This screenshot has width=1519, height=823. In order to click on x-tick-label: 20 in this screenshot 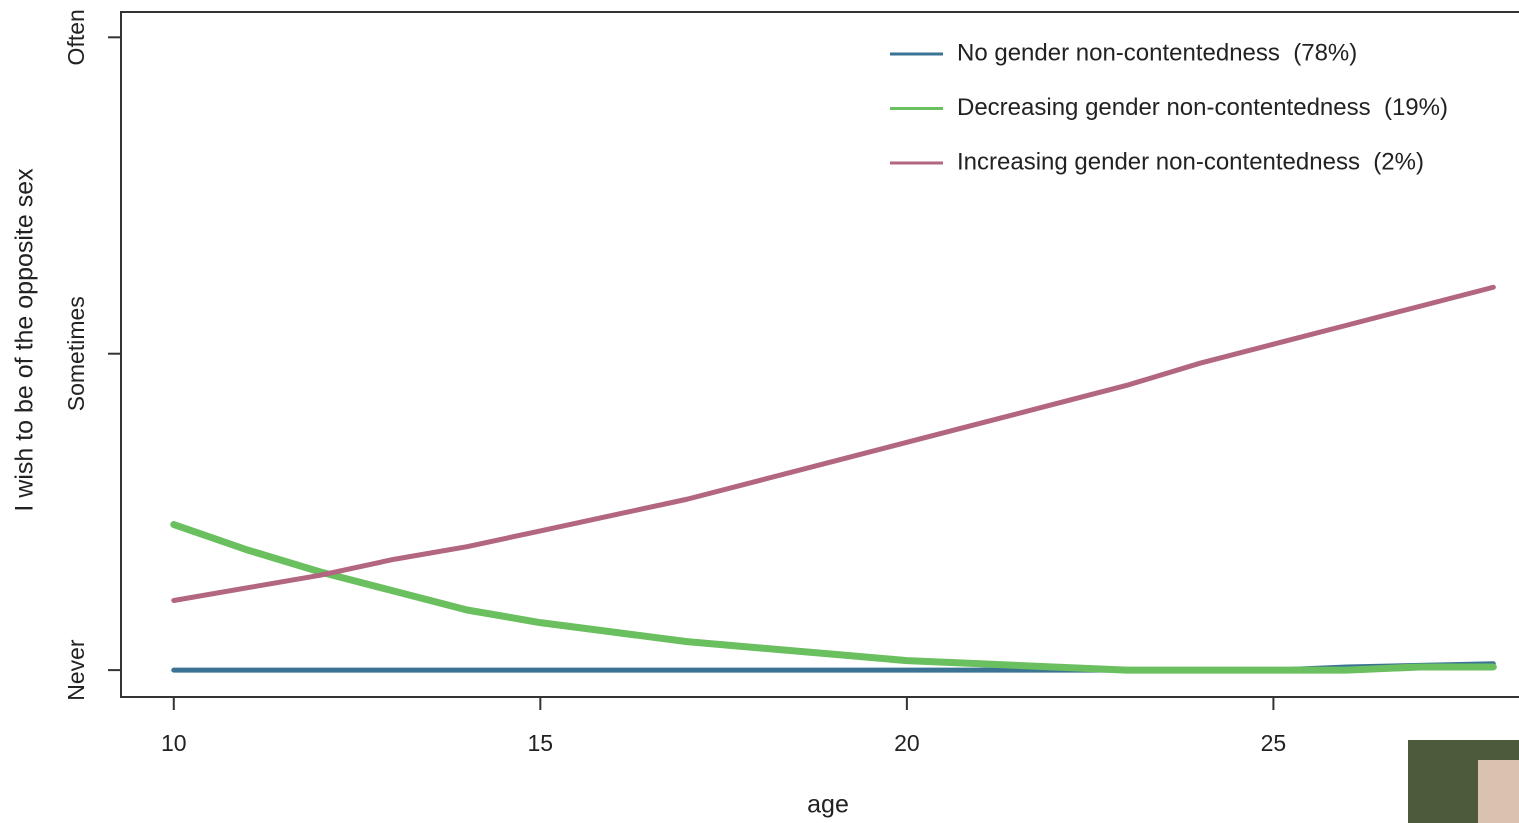, I will do `click(907, 743)`.